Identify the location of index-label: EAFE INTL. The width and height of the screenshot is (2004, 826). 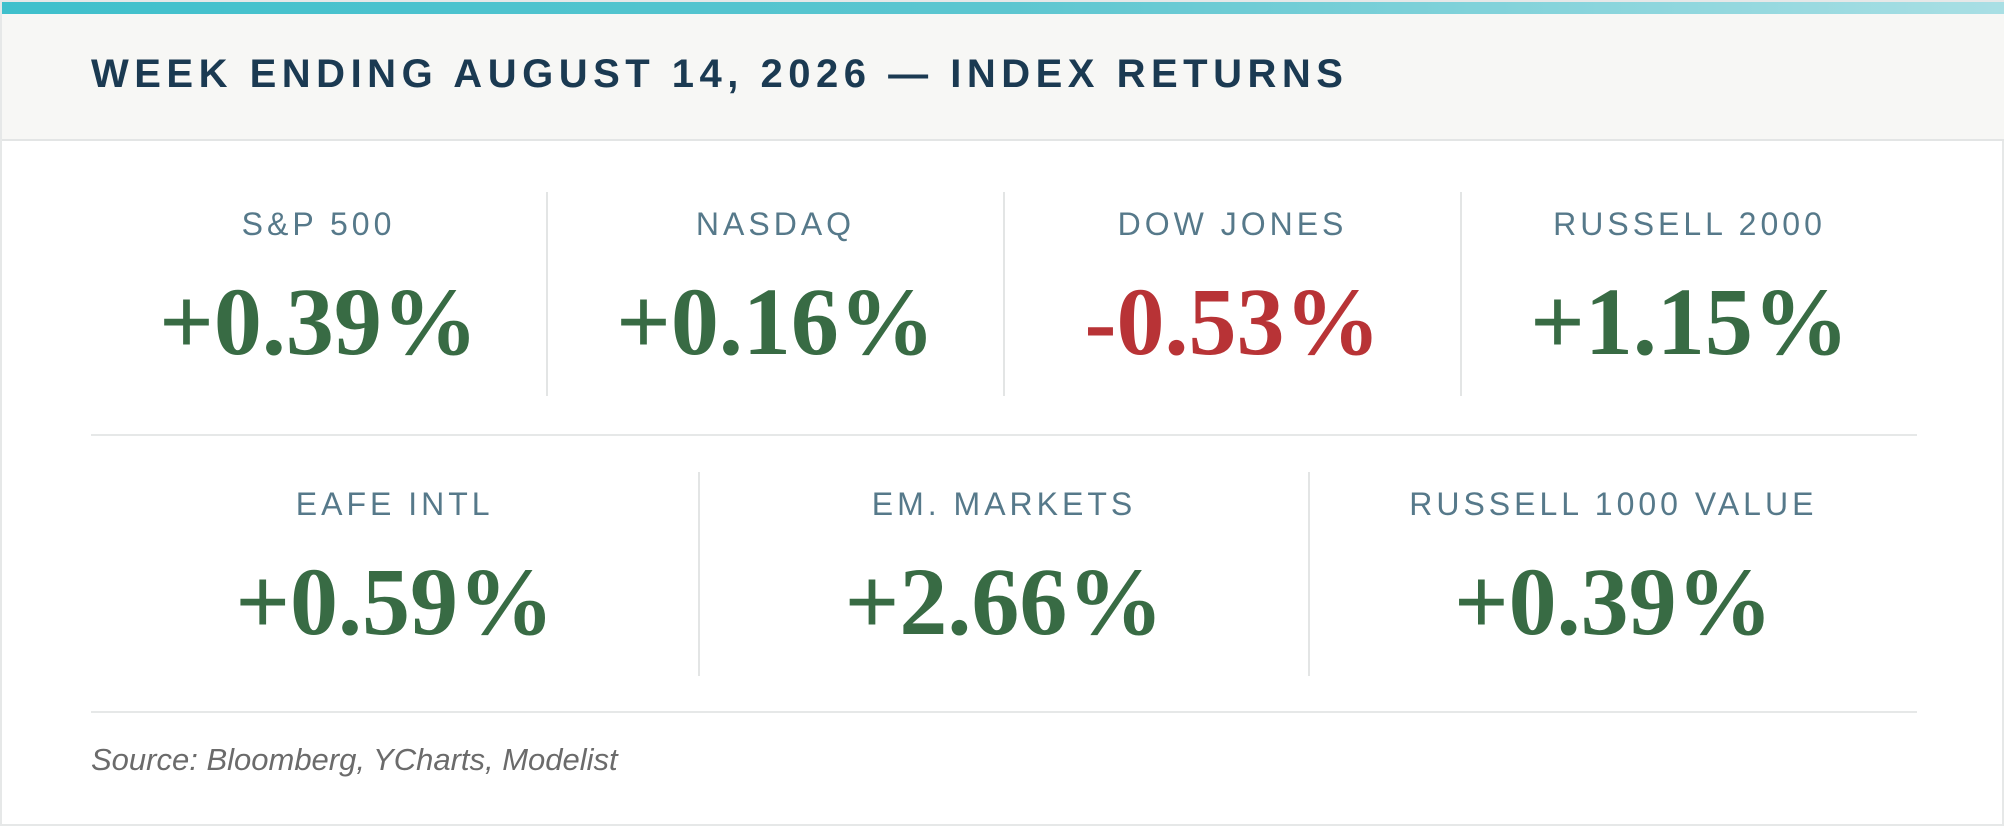
(394, 504).